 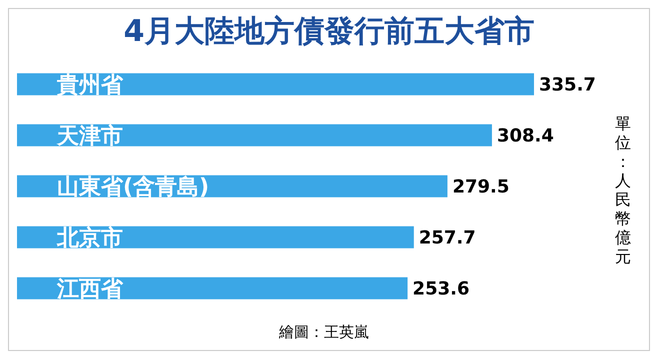 I want to click on y-tick-label: 天津市, so click(x=89, y=136).